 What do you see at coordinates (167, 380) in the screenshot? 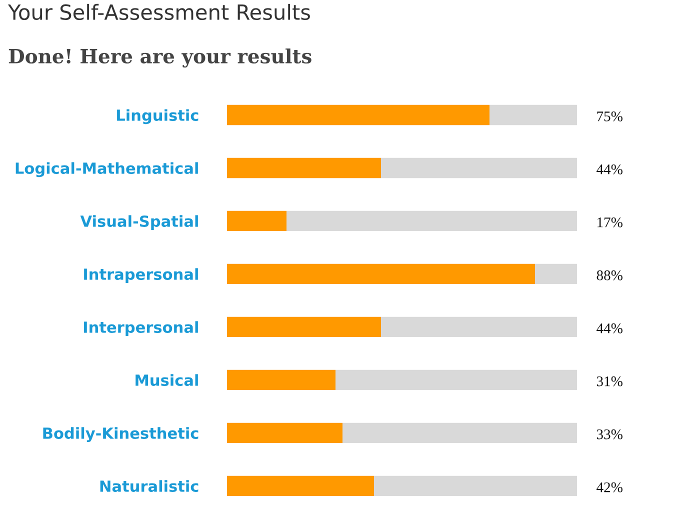
I see `y-tick-label: Musical` at bounding box center [167, 380].